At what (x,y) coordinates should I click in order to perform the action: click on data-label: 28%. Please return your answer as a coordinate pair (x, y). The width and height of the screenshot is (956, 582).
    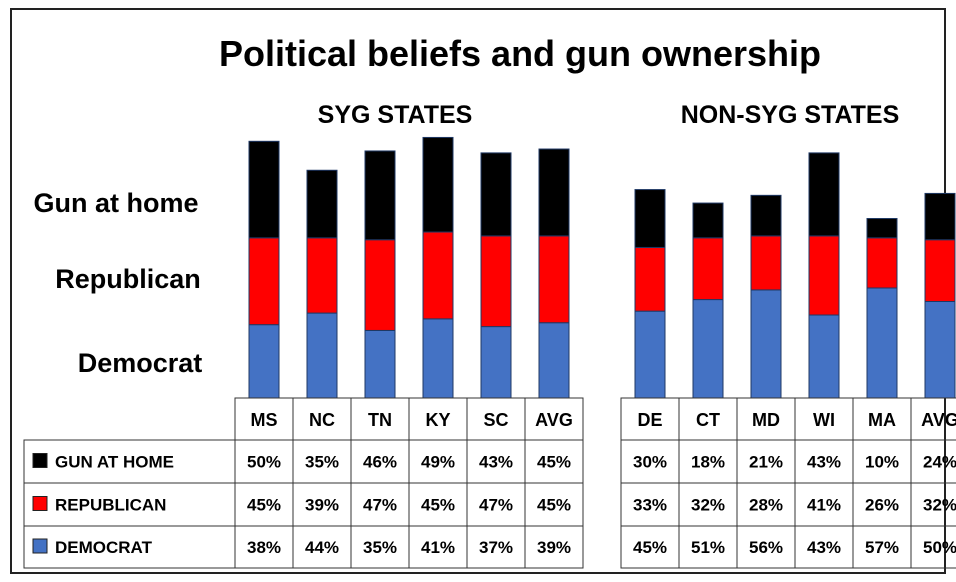
    Looking at the image, I should click on (766, 505).